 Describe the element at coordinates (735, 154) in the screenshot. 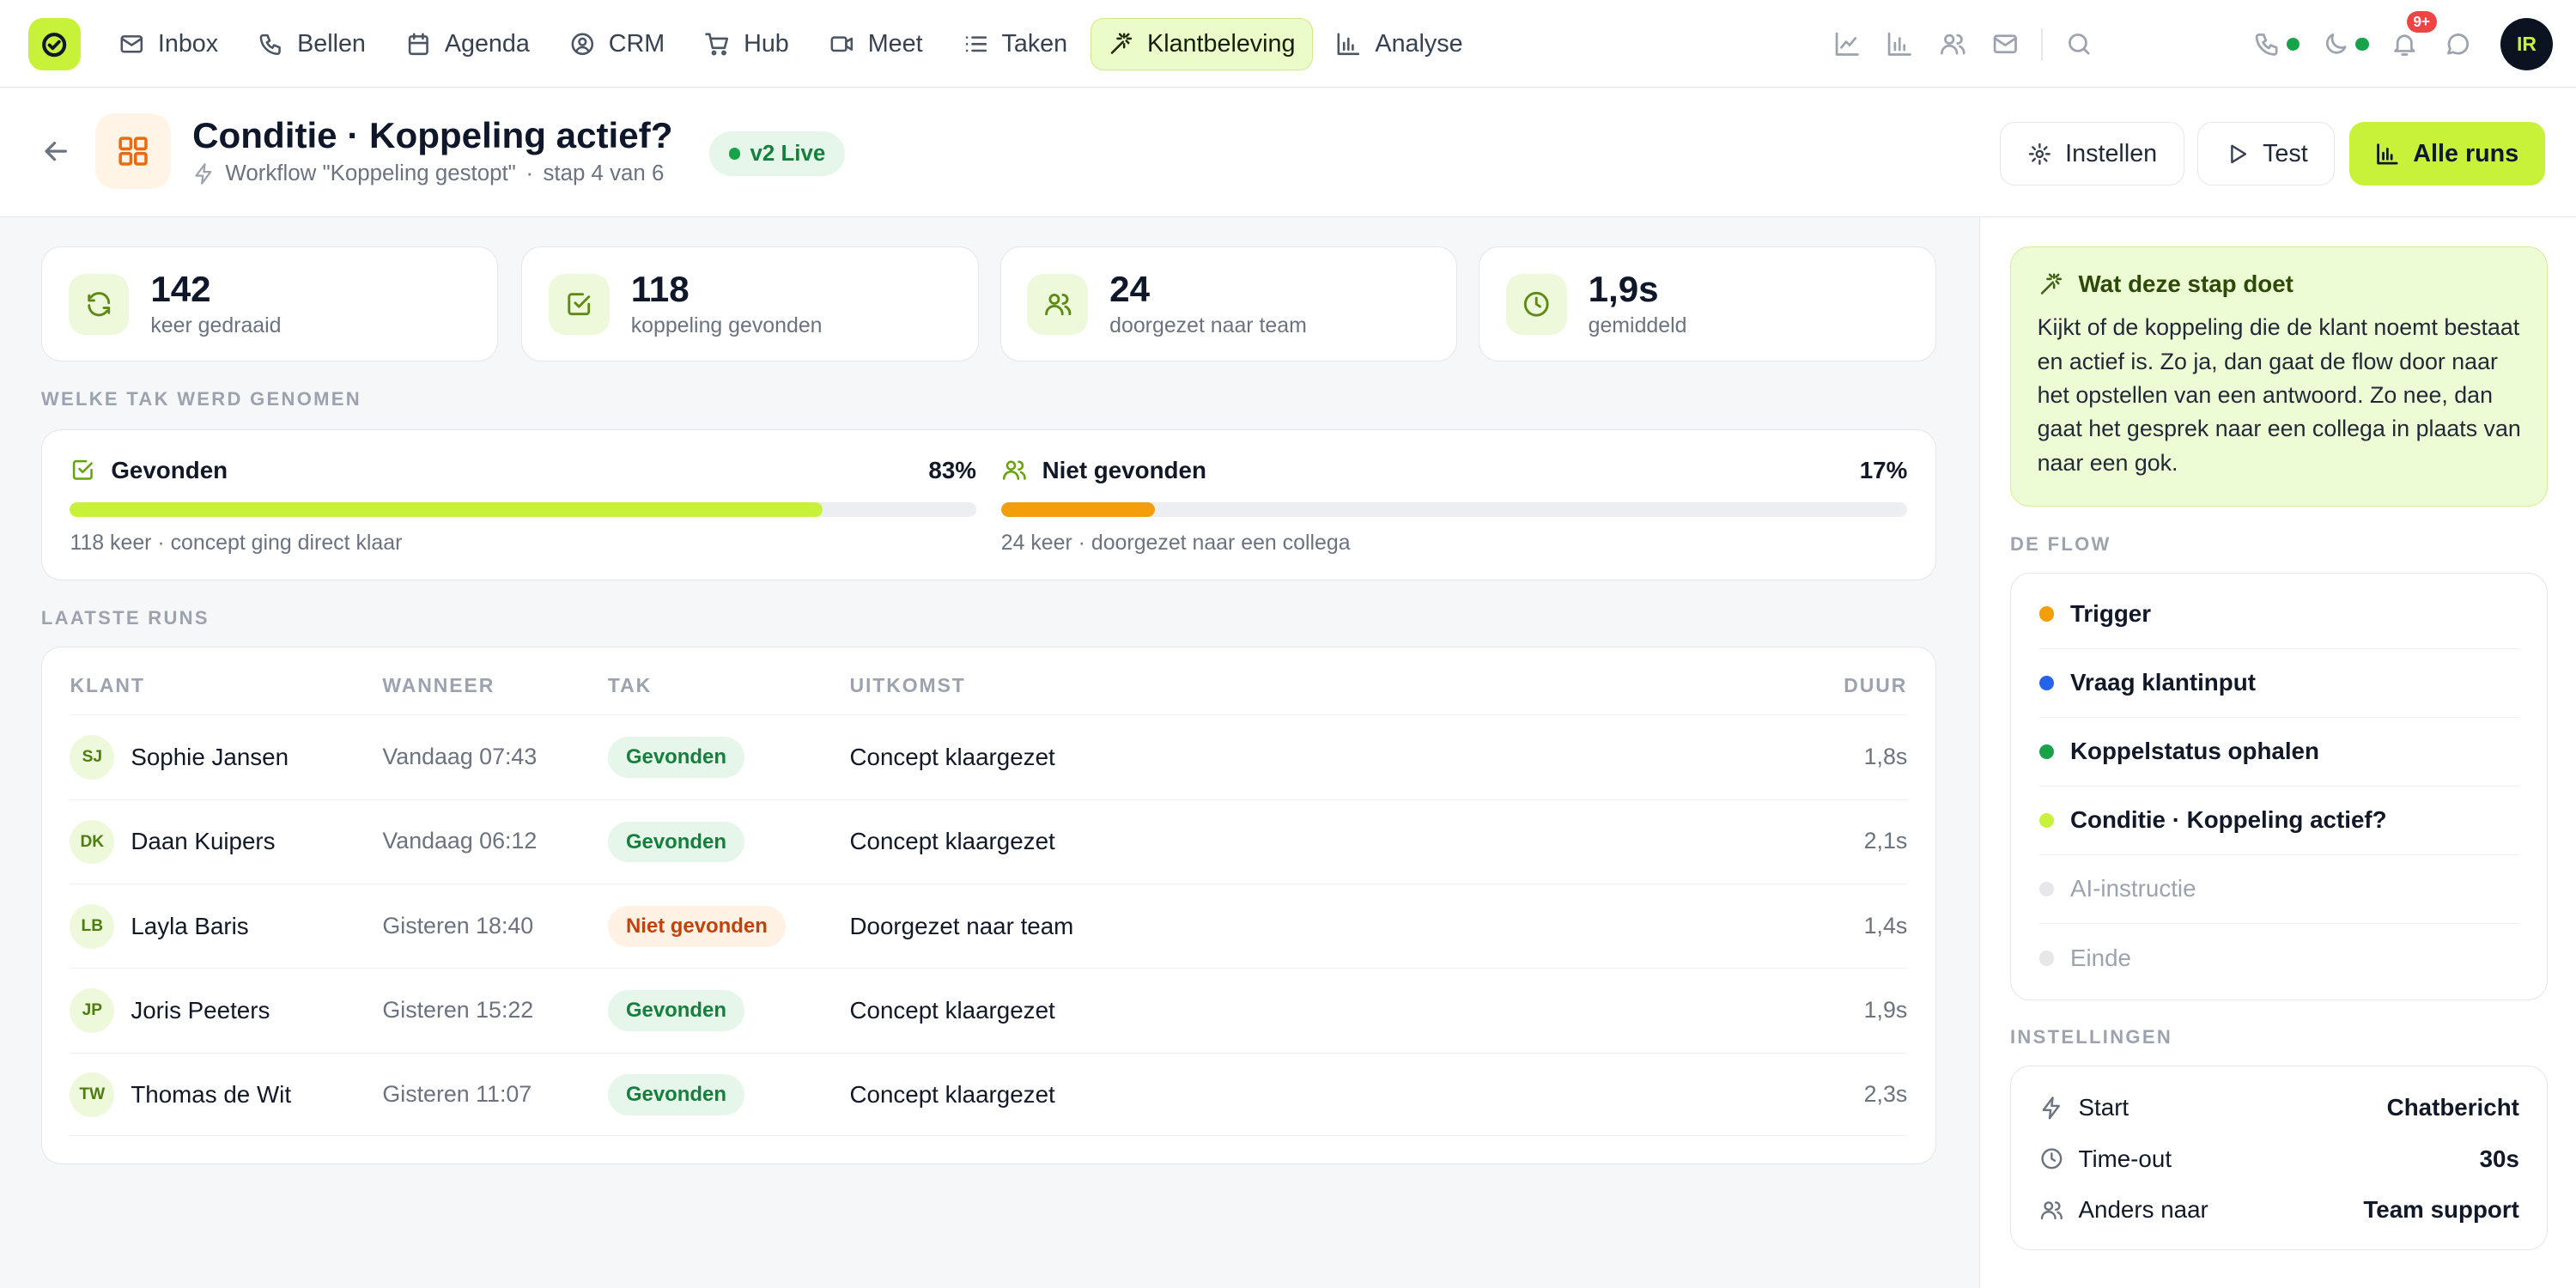

I see `live-dot` at that location.